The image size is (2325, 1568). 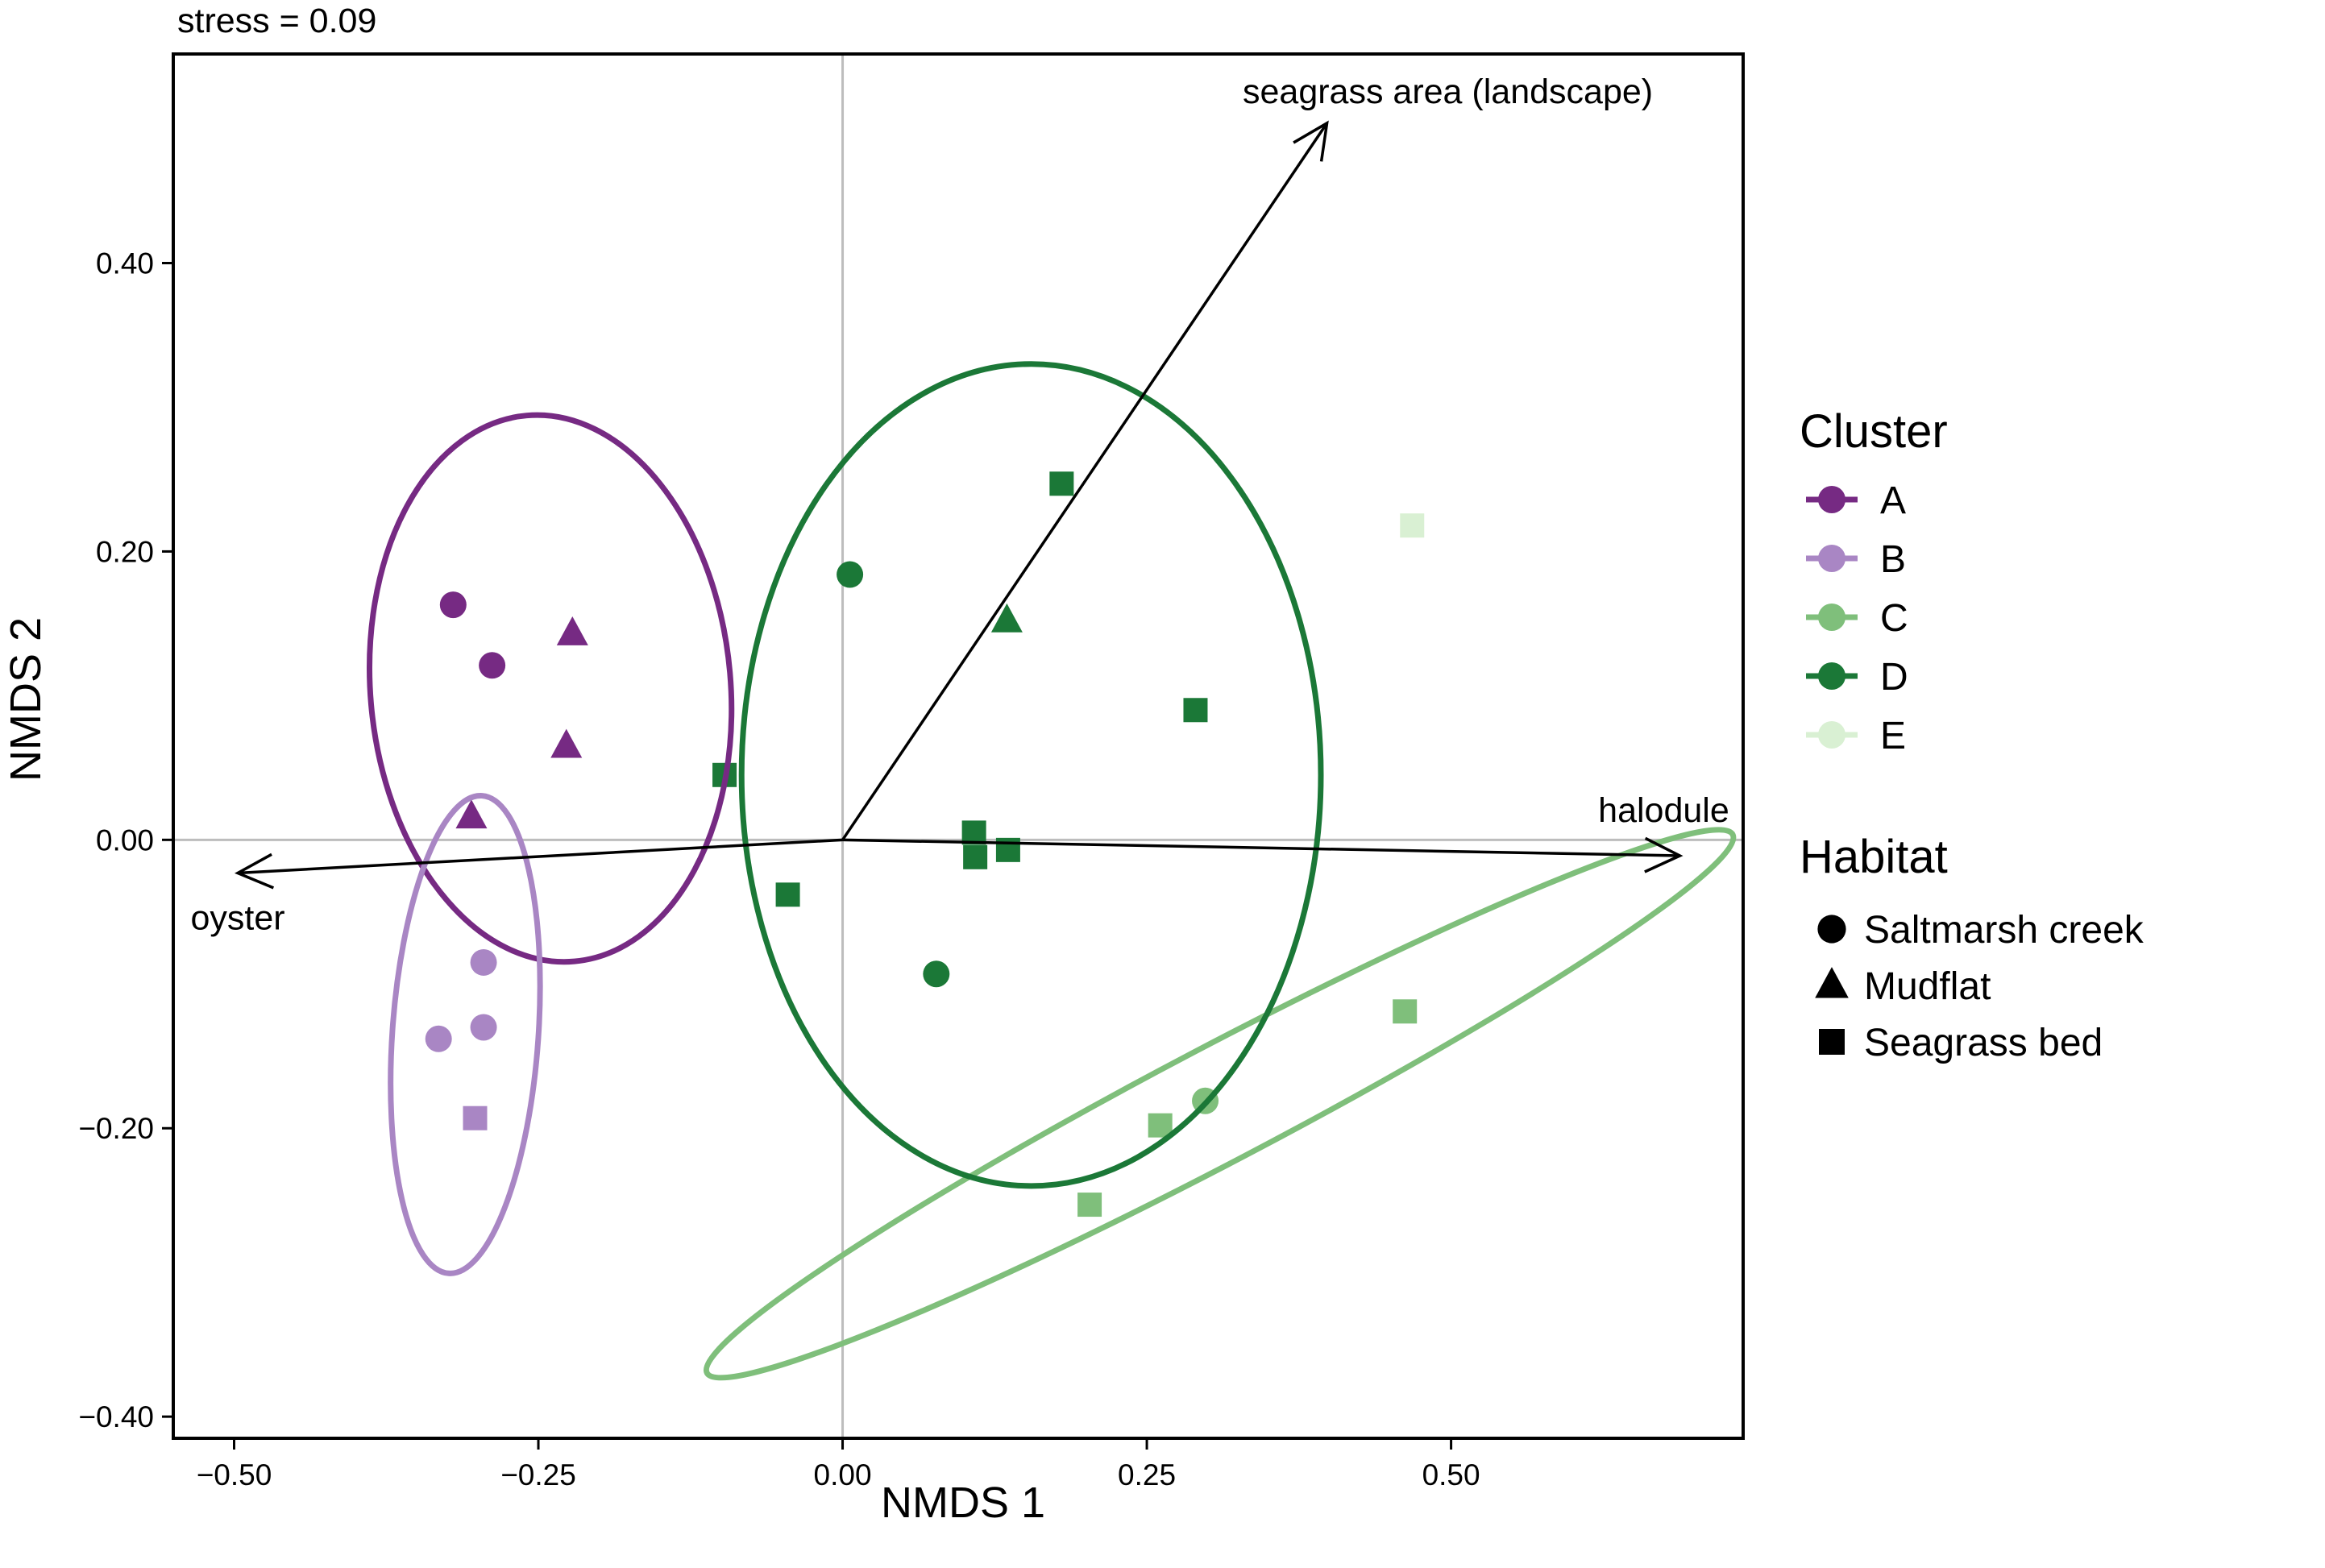 What do you see at coordinates (843, 1474) in the screenshot?
I see `x-tick-label: 0.00` at bounding box center [843, 1474].